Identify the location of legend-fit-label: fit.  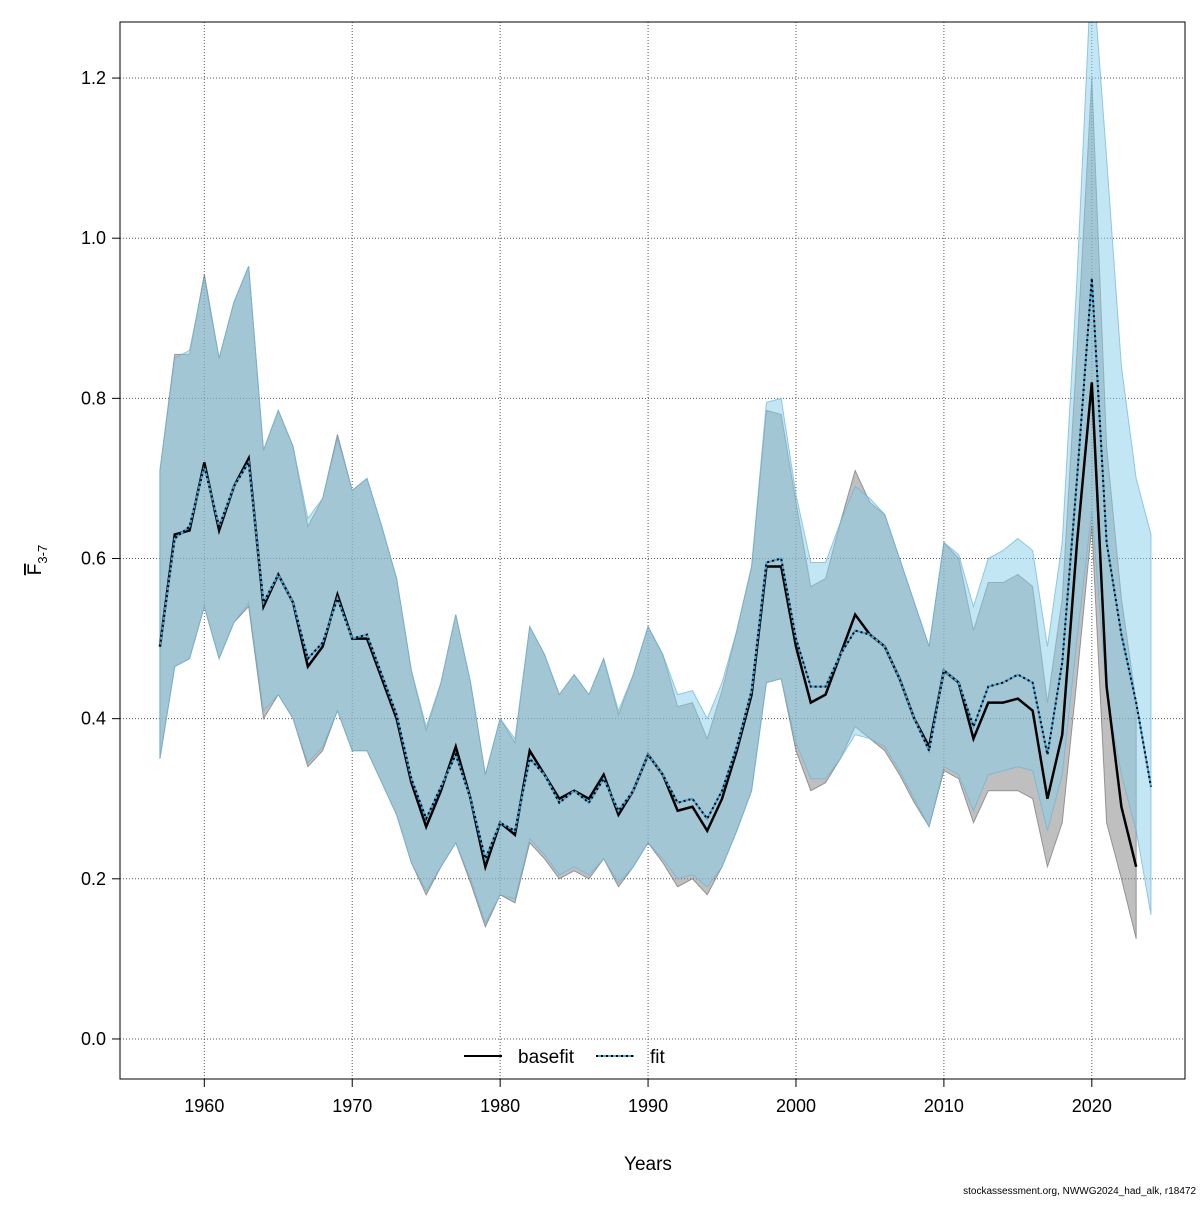
(658, 1057).